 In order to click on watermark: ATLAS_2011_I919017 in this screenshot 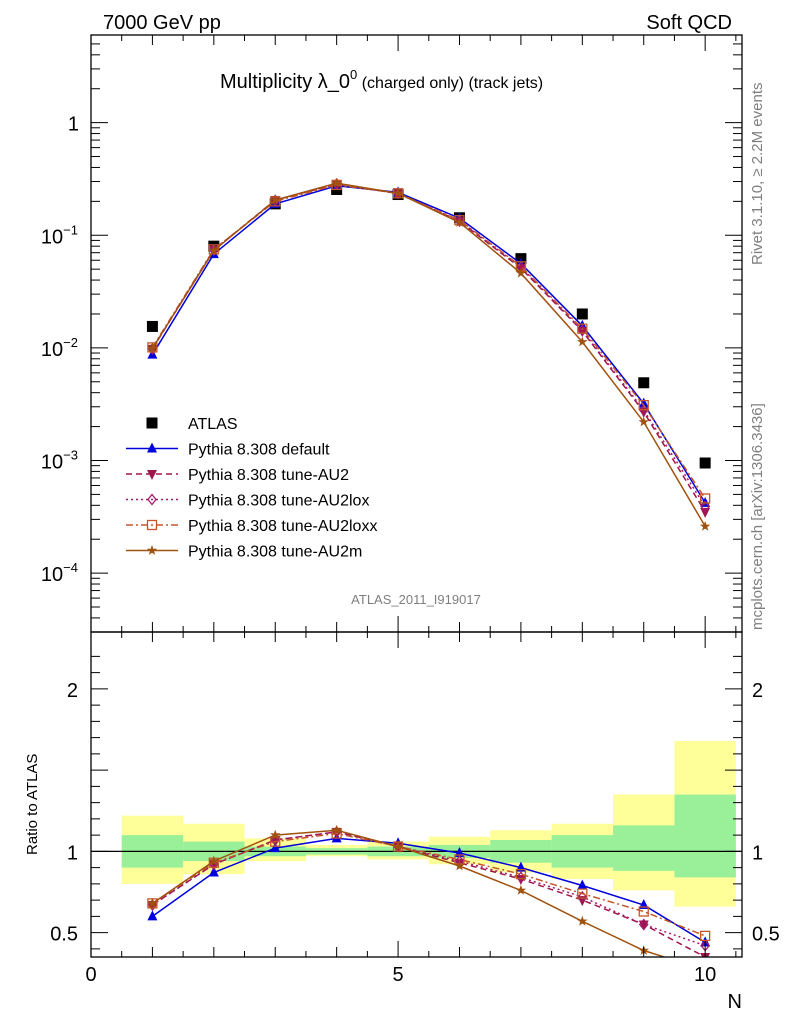, I will do `click(416, 599)`.